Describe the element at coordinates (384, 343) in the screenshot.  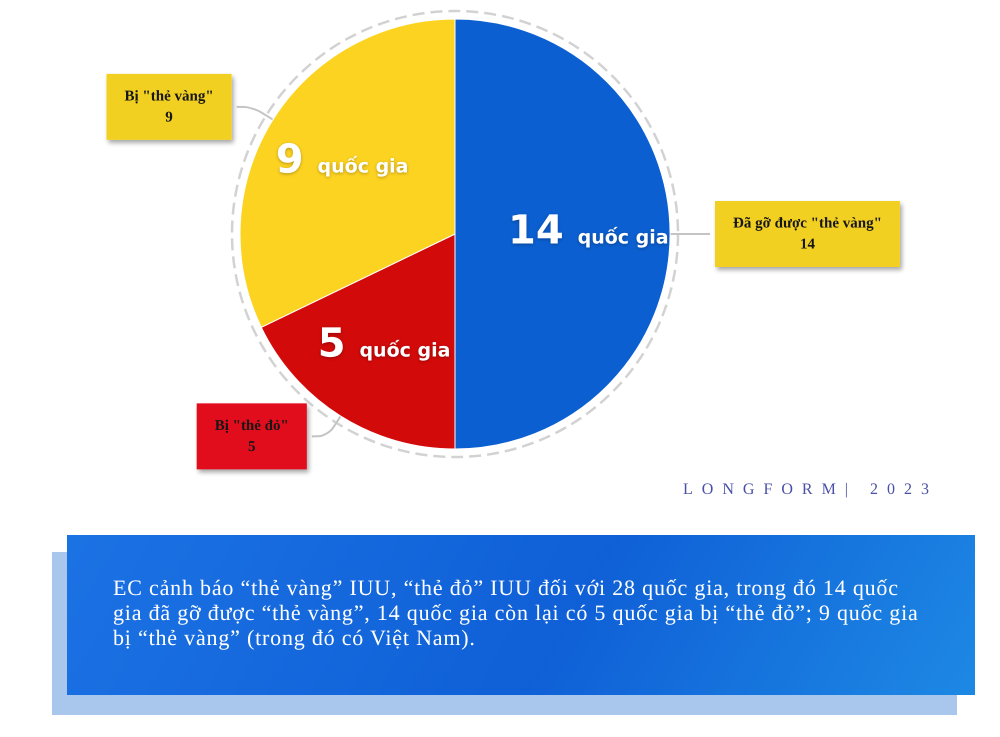
I see `text: 5 quốc gia` at that location.